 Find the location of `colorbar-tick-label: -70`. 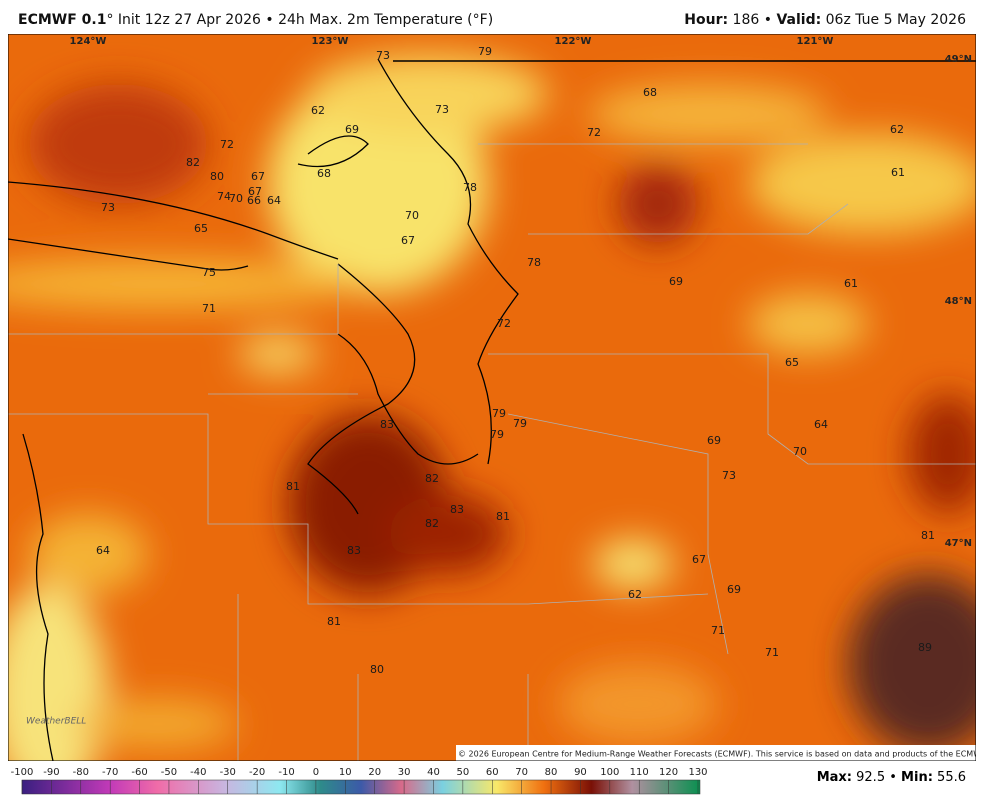

colorbar-tick-label: -70 is located at coordinates (110, 772).